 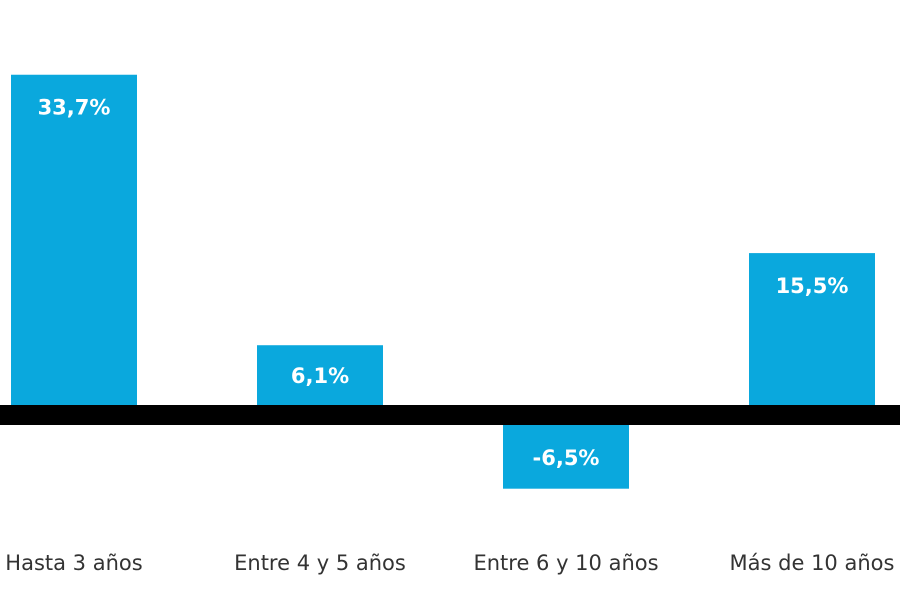 What do you see at coordinates (450, 415) in the screenshot?
I see `zero-axis-line` at bounding box center [450, 415].